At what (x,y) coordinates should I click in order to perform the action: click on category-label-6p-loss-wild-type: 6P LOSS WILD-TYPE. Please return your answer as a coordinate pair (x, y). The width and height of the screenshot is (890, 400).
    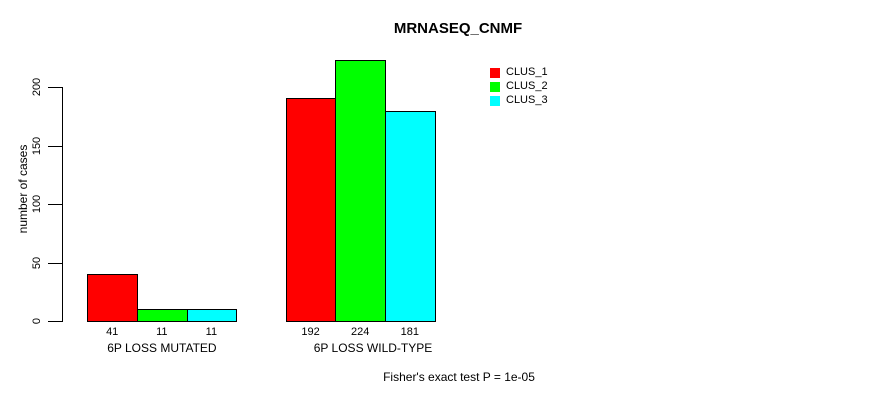
    Looking at the image, I should click on (373, 348).